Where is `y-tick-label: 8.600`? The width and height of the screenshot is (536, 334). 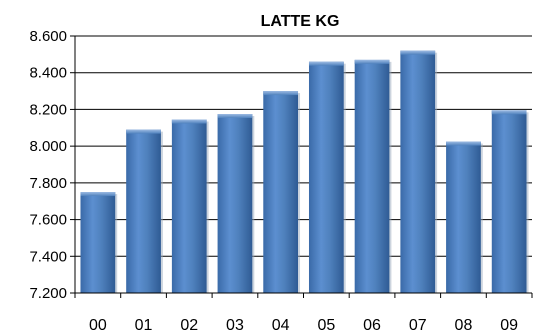 y-tick-label: 8.600 is located at coordinates (48, 36).